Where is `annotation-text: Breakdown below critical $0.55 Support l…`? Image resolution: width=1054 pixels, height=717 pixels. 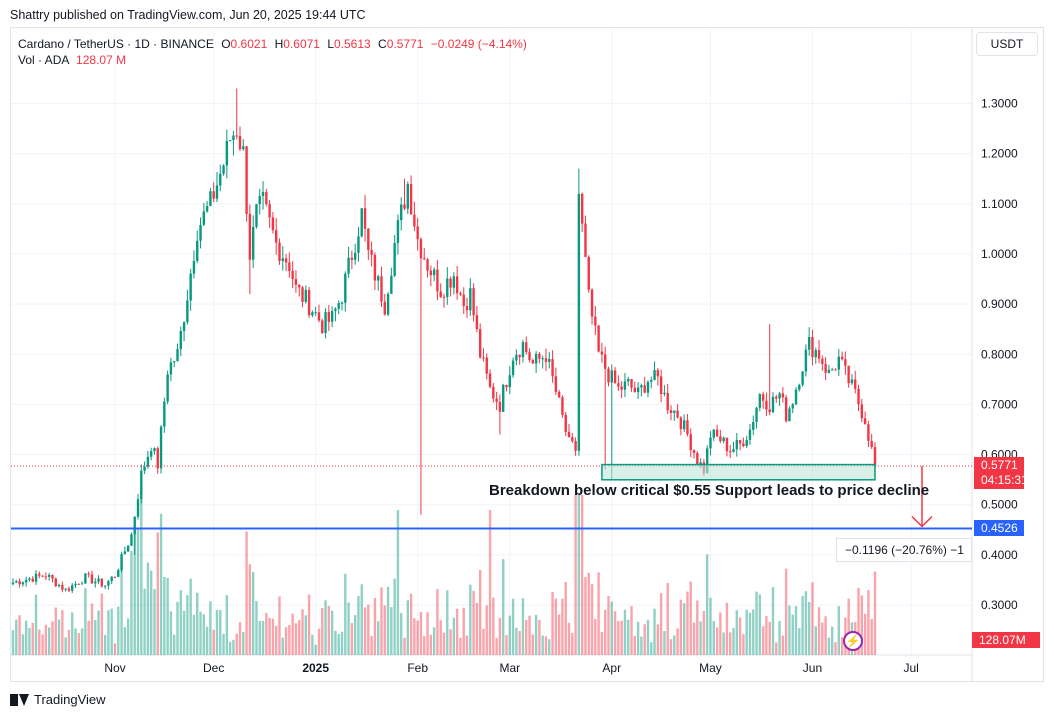 annotation-text: Breakdown below critical $0.55 Support l… is located at coordinates (709, 490).